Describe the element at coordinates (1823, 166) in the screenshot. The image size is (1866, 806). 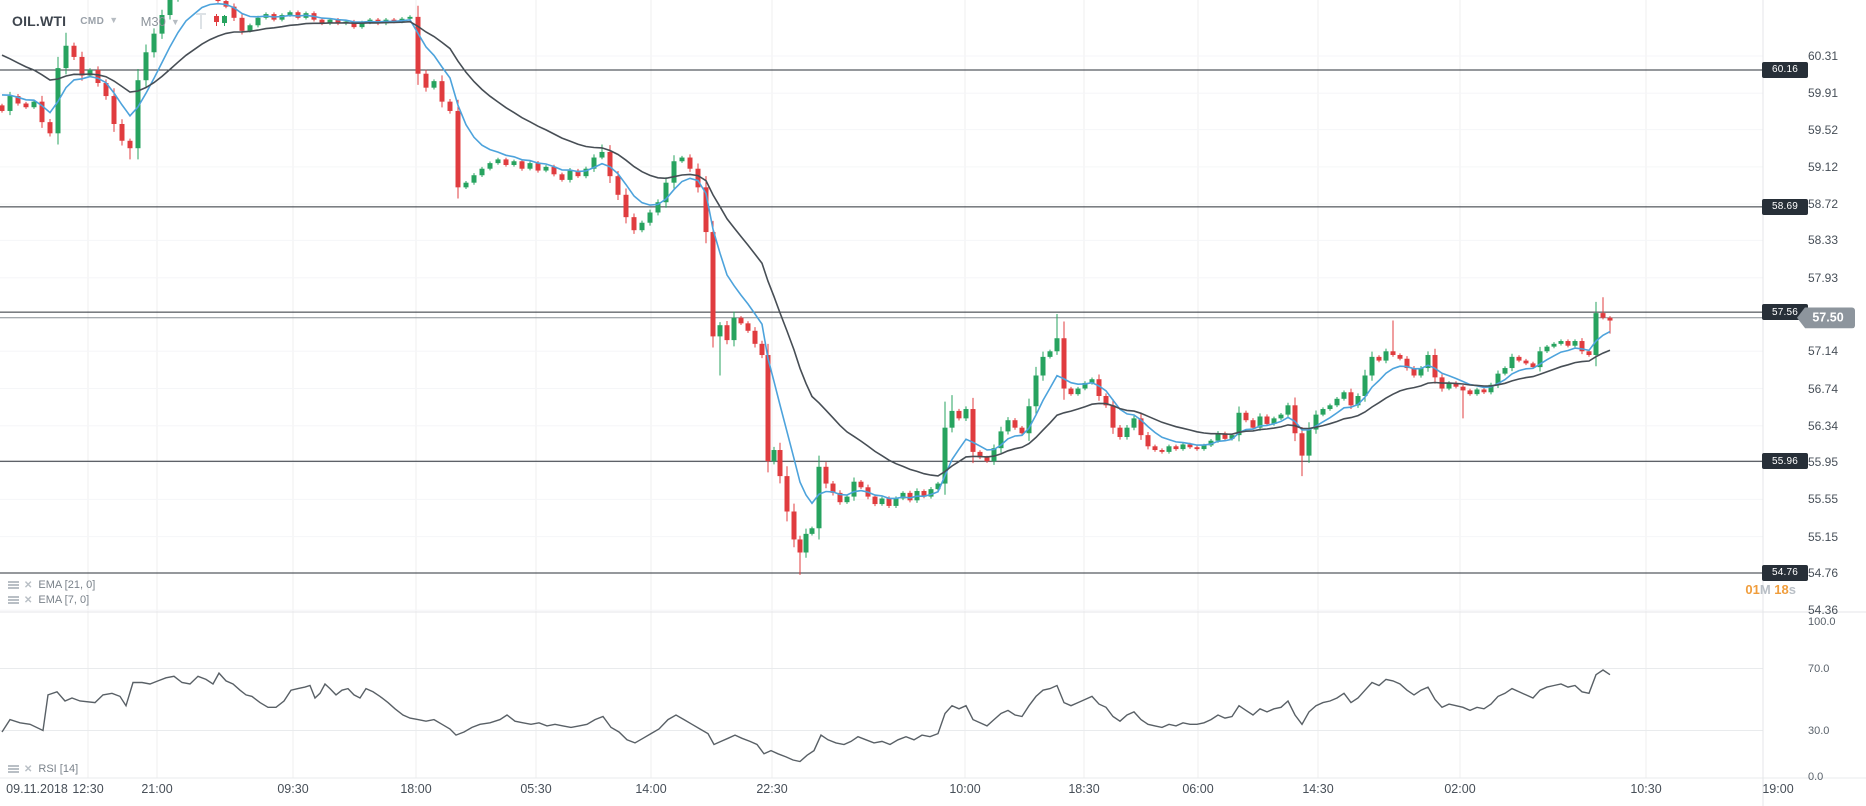
I see `price-tick-label: 59.12` at that location.